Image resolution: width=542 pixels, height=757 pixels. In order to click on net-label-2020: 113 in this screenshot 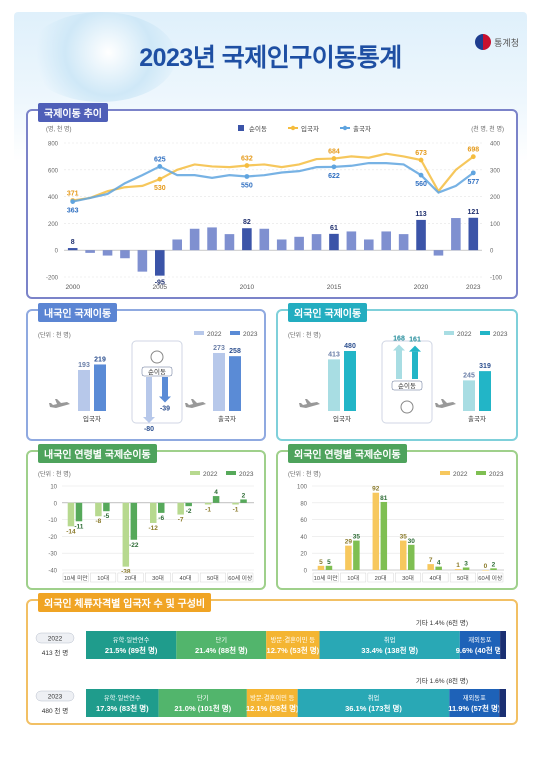, I will do `click(420, 214)`.